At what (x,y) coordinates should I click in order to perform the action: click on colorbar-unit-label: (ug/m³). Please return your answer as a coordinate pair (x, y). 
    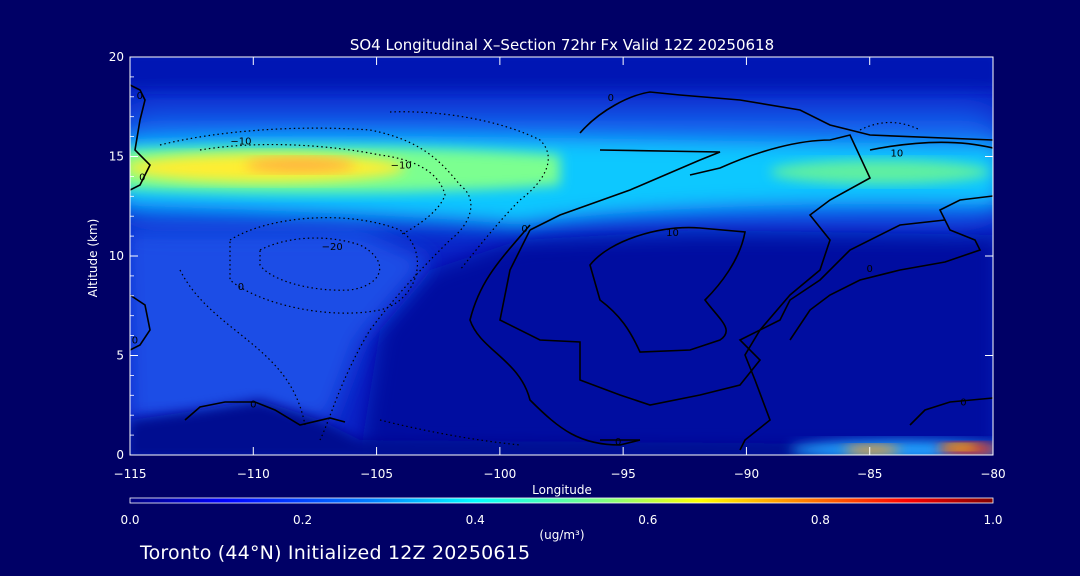
    Looking at the image, I should click on (561, 535).